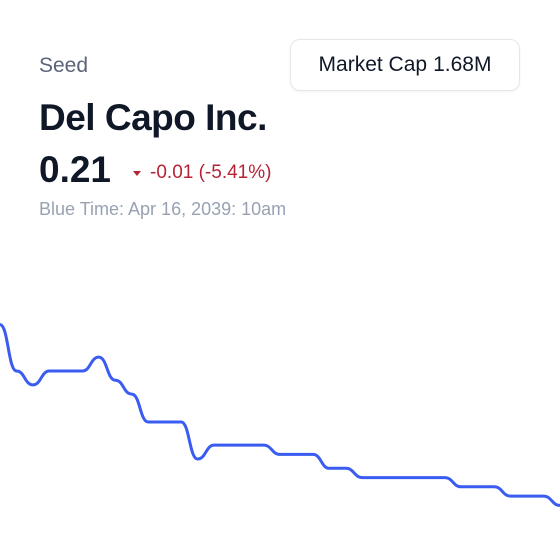 The width and height of the screenshot is (560, 560). Describe the element at coordinates (163, 209) in the screenshot. I see `price-timestamp: Blue Time: Apr 16, 2039: 10am` at that location.